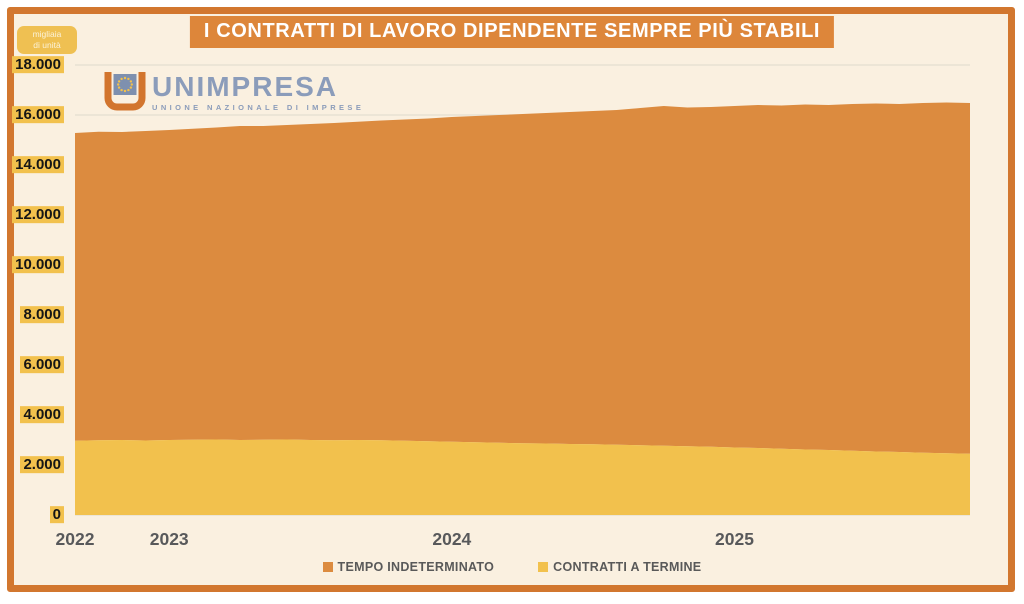  What do you see at coordinates (327, 567) in the screenshot?
I see `legend-swatch-orange-icon` at bounding box center [327, 567].